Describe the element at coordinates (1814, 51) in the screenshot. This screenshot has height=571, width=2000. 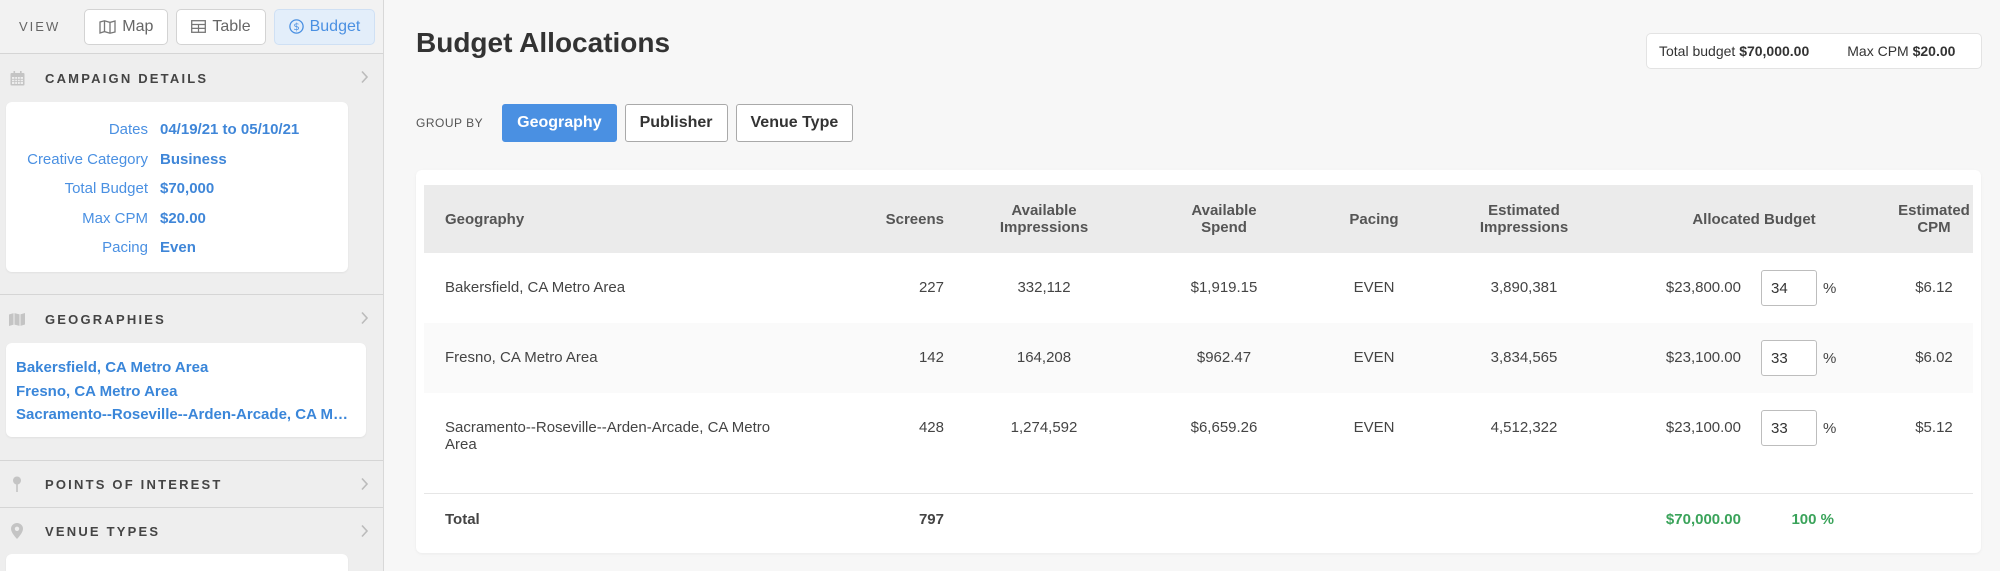
I see `budget-summary: Total budget $70,000.00 Max CPM $20.00` at that location.